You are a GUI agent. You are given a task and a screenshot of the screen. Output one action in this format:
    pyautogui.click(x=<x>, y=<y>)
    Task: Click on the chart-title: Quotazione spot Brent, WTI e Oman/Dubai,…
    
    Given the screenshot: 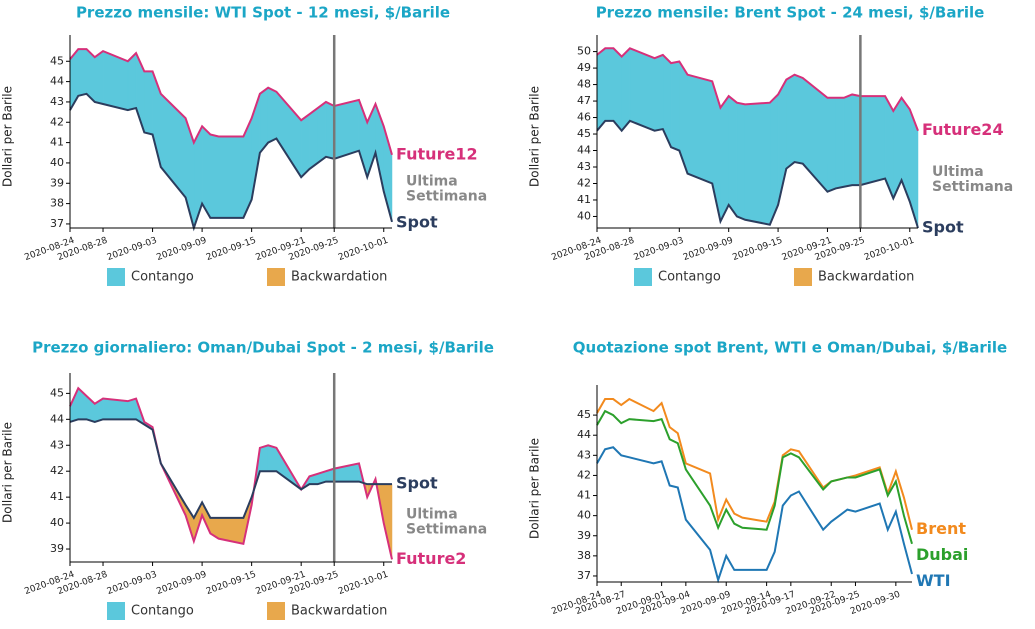 What is the action you would take?
    pyautogui.click(x=790, y=348)
    